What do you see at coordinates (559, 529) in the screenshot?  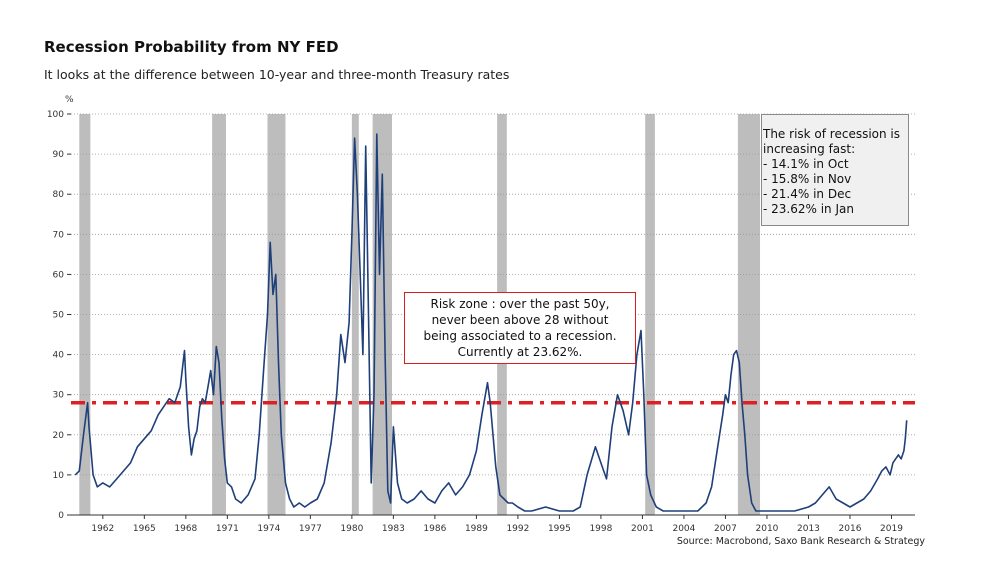 I see `x-tick-label: 1995` at bounding box center [559, 529].